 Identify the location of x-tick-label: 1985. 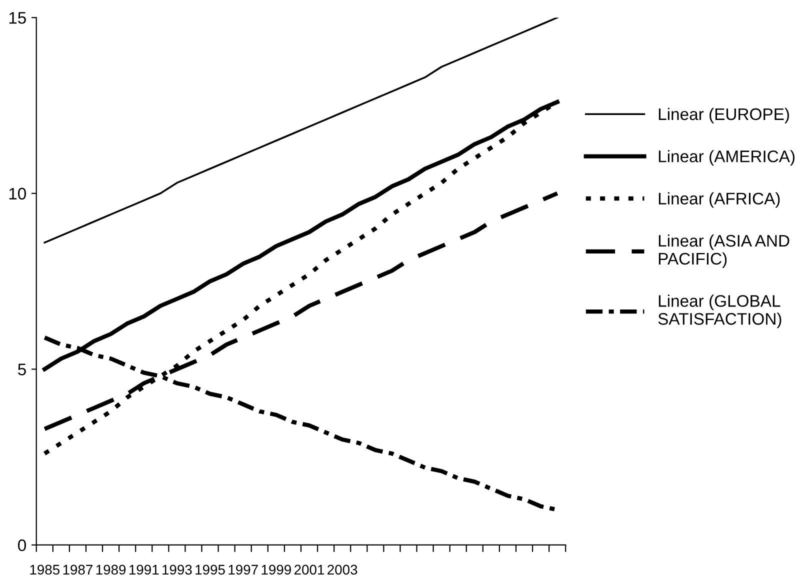
(45, 569).